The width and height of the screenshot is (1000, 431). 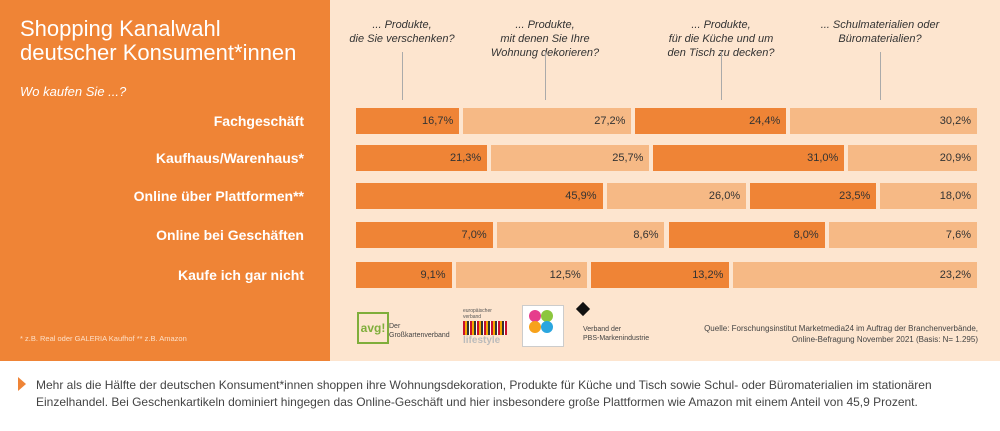 What do you see at coordinates (229, 158) in the screenshot?
I see `category-label: Kaufhaus/Warenhaus*` at bounding box center [229, 158].